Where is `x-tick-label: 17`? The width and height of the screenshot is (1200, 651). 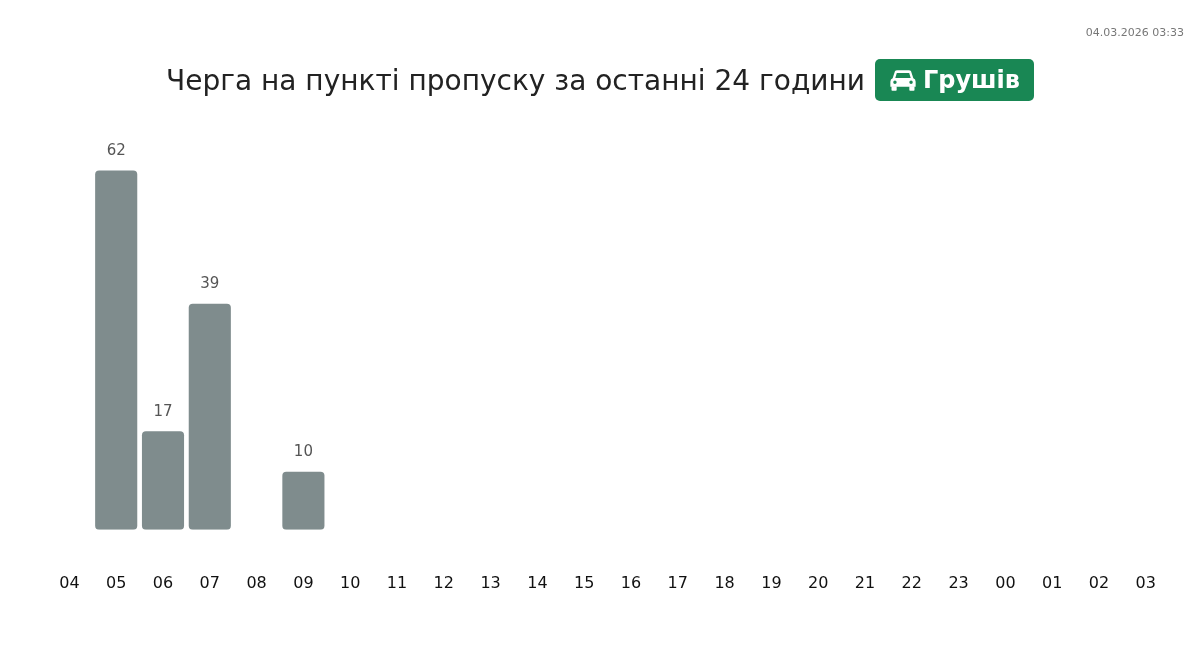
x-tick-label: 17 is located at coordinates (677, 582).